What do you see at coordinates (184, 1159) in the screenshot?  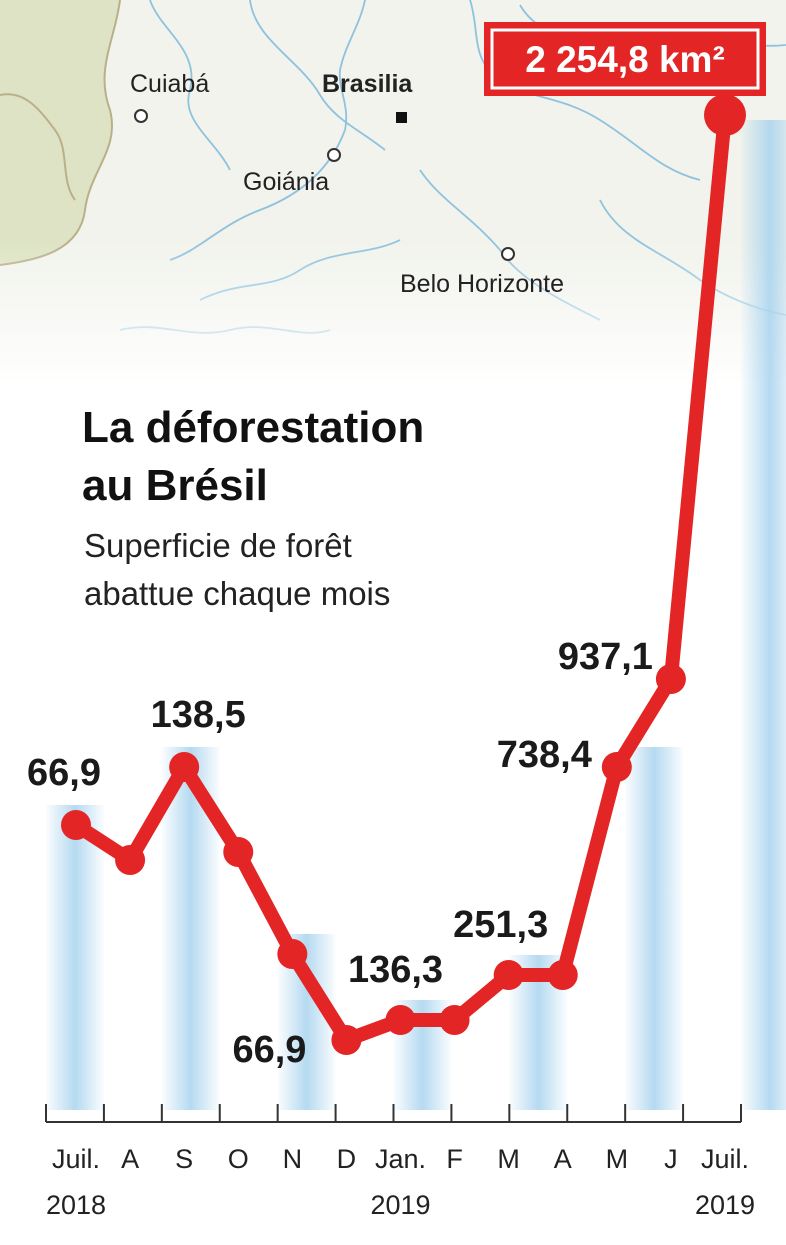 I see `x-tick-label: S` at bounding box center [184, 1159].